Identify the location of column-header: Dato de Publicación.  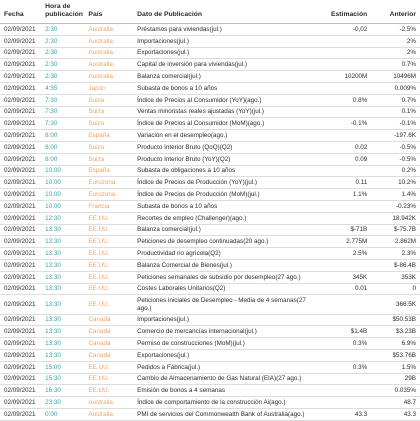
(225, 12).